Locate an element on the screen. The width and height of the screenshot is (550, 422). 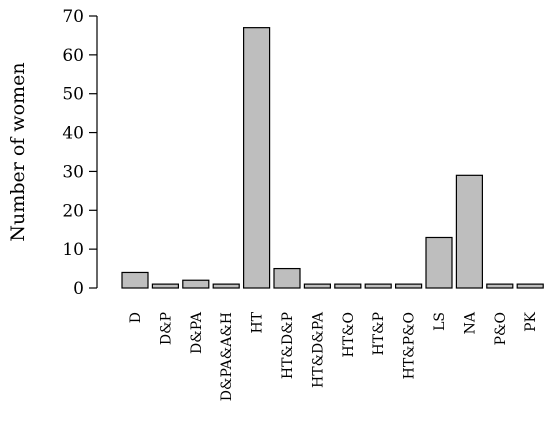
bar-ht-d-pa is located at coordinates (317, 286).